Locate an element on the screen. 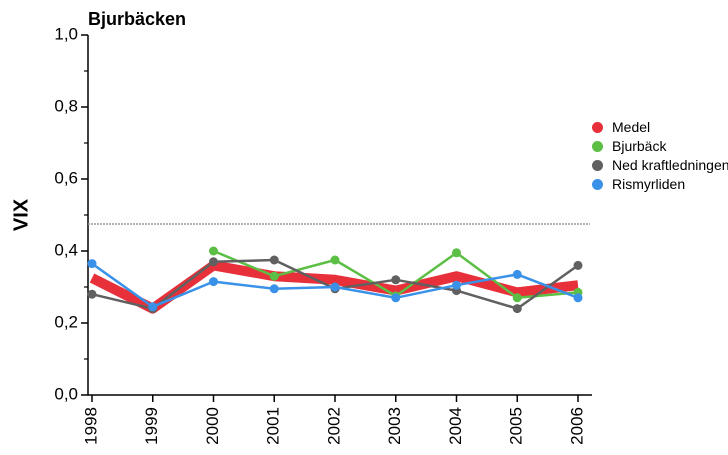  legend-item: Ned kraftledningen is located at coordinates (660, 165).